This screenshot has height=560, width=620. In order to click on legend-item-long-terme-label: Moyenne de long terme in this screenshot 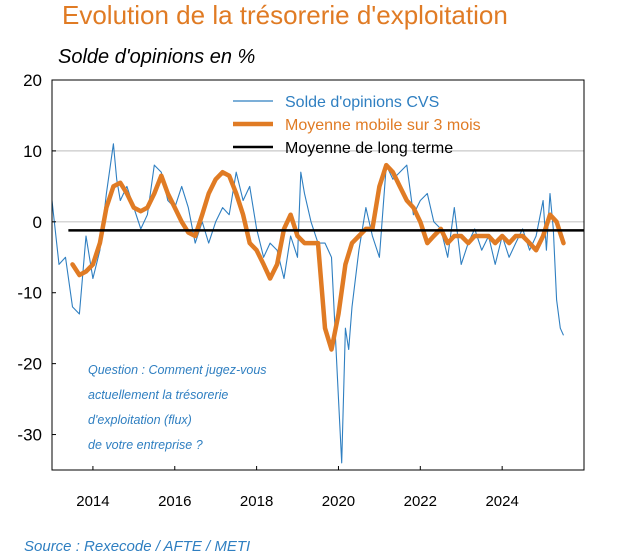, I will do `click(369, 148)`.